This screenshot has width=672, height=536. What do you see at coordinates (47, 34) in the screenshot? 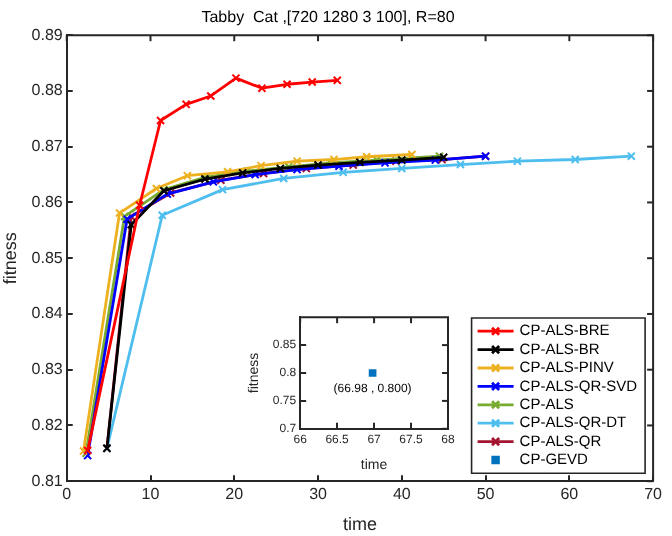
I see `y-tick-label: 0.89` at bounding box center [47, 34].